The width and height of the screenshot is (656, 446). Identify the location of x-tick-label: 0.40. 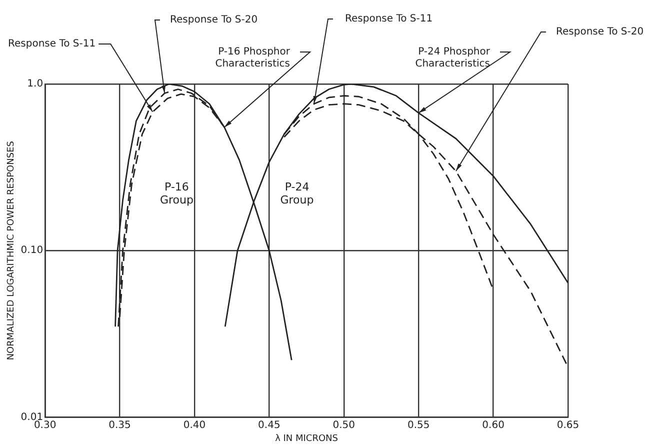
(194, 425).